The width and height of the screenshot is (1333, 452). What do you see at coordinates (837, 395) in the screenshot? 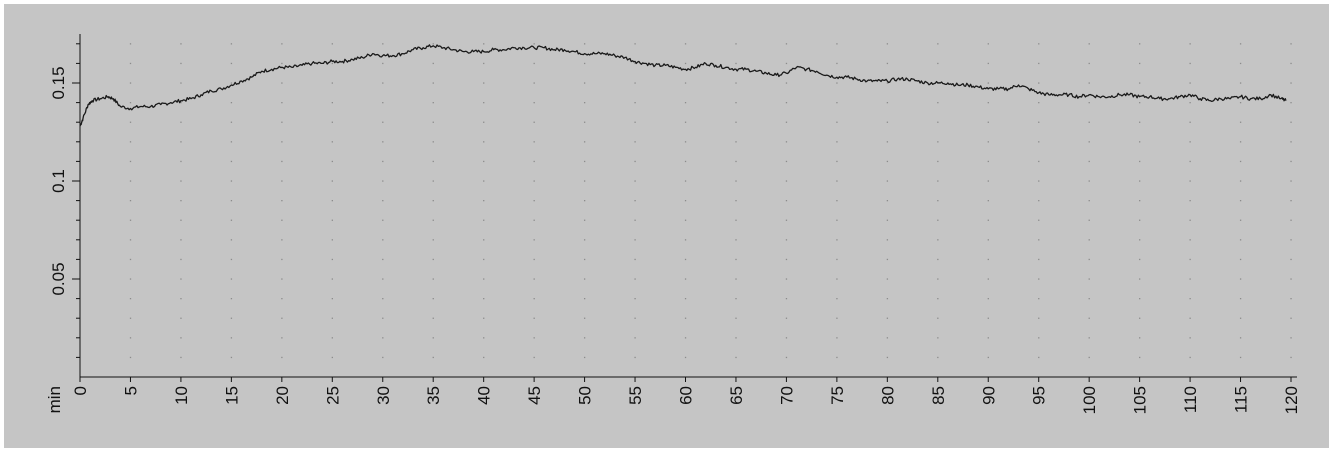
I see `x-tick-label: 75` at bounding box center [837, 395].